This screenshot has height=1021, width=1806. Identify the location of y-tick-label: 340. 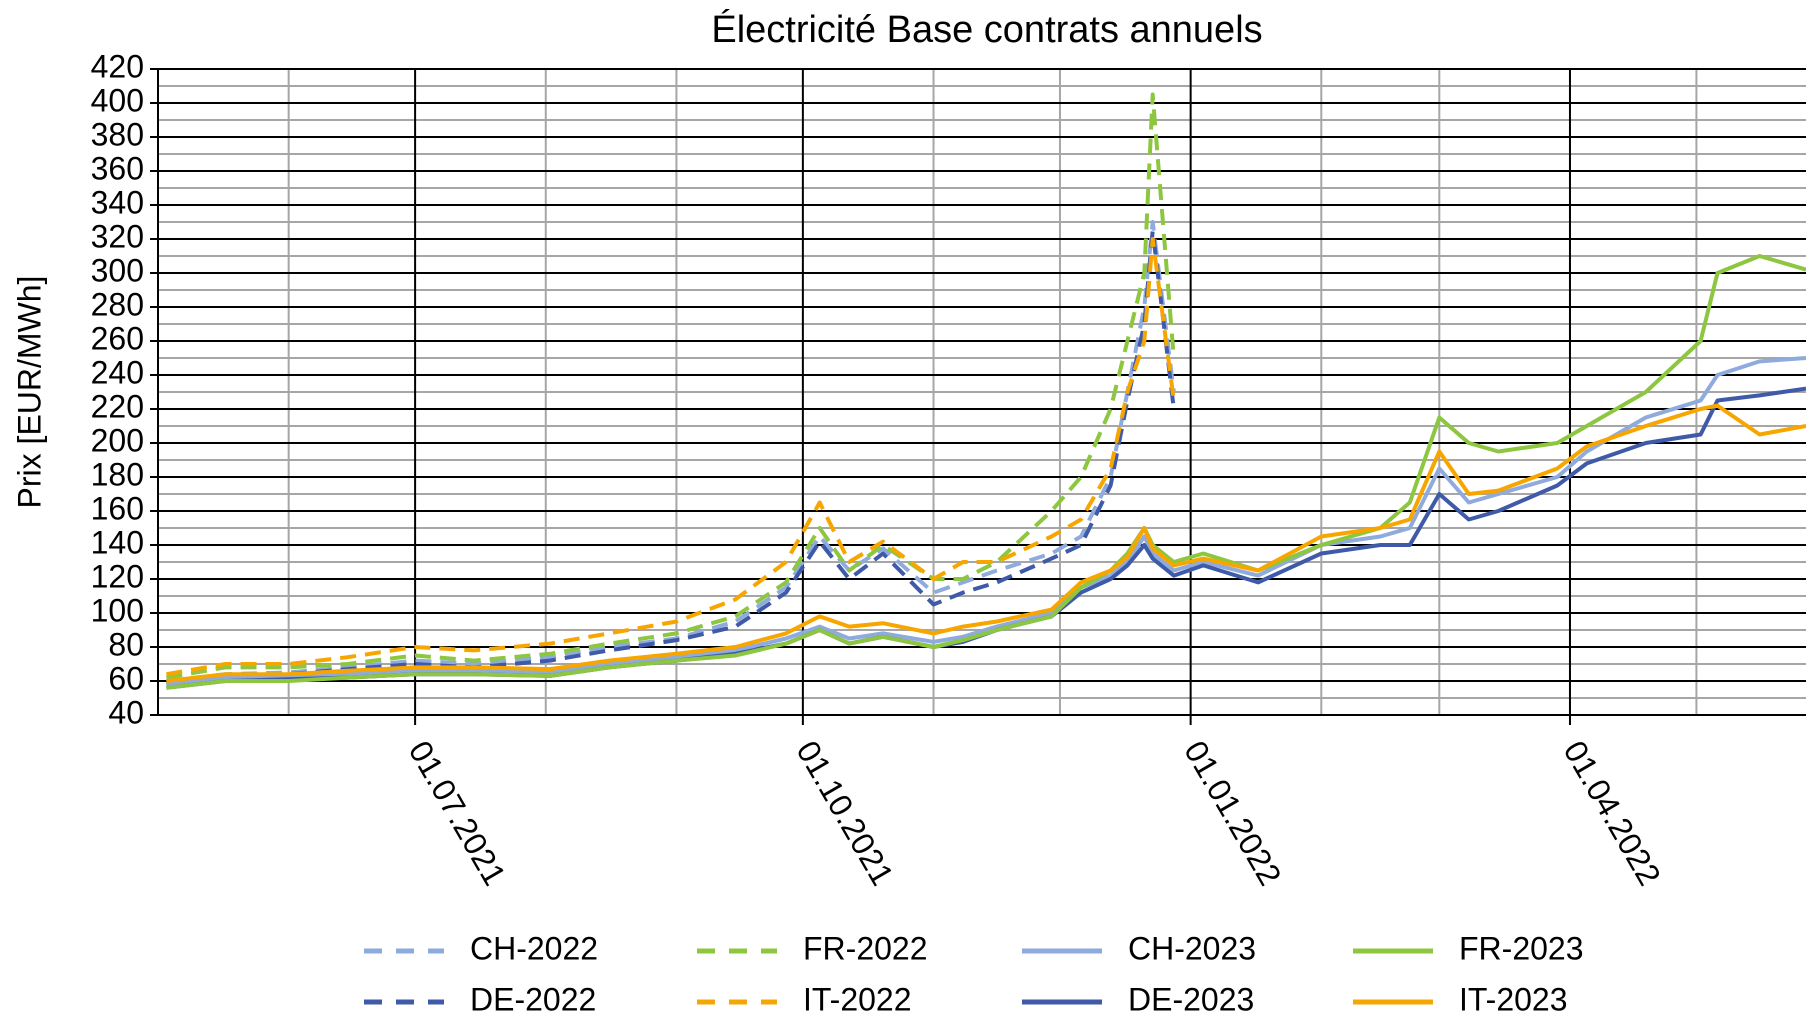
(117, 202).